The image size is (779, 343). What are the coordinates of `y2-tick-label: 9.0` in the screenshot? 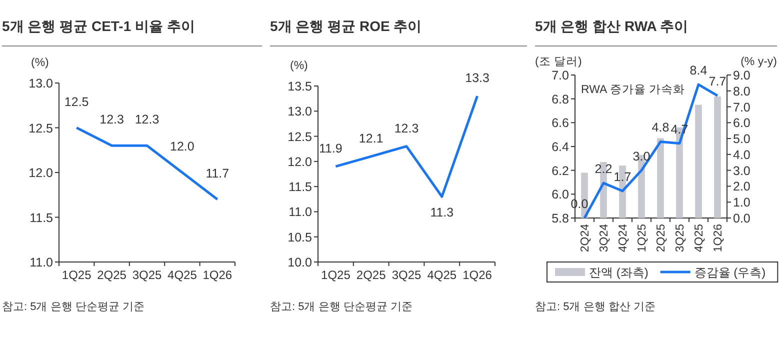 It's located at (741, 75).